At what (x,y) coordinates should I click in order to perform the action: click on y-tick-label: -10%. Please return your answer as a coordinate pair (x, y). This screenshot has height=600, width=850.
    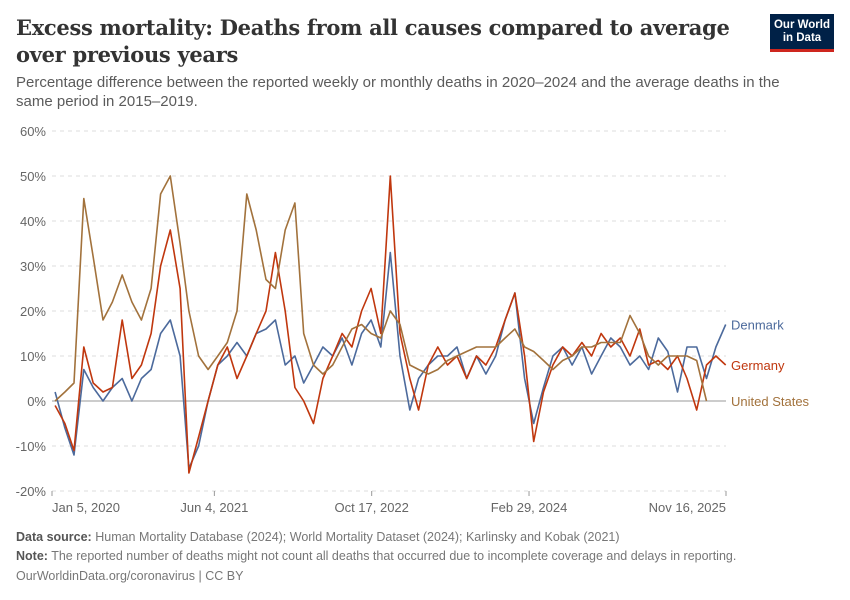
    Looking at the image, I should click on (31, 446).